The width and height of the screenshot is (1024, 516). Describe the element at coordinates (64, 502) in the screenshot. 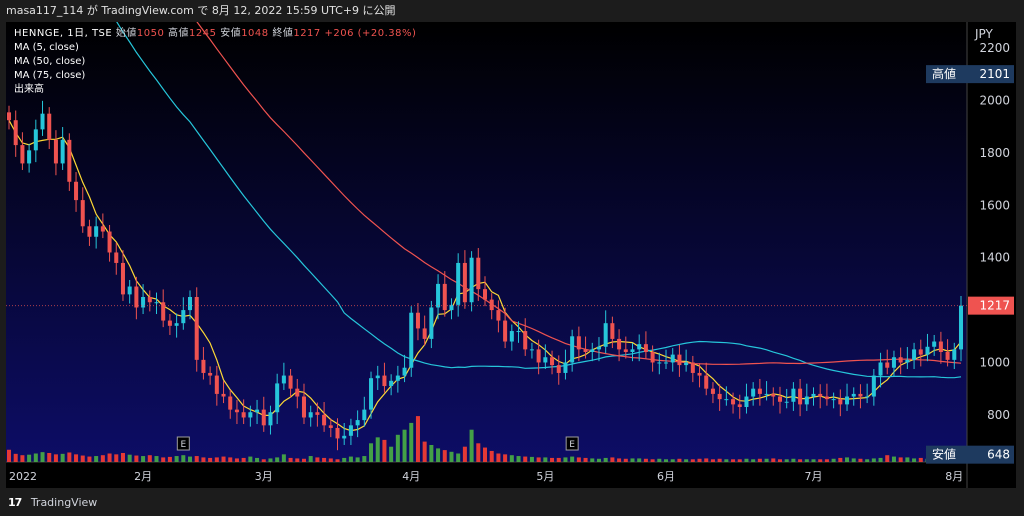

I see `tradingview-brand: TradingView` at that location.